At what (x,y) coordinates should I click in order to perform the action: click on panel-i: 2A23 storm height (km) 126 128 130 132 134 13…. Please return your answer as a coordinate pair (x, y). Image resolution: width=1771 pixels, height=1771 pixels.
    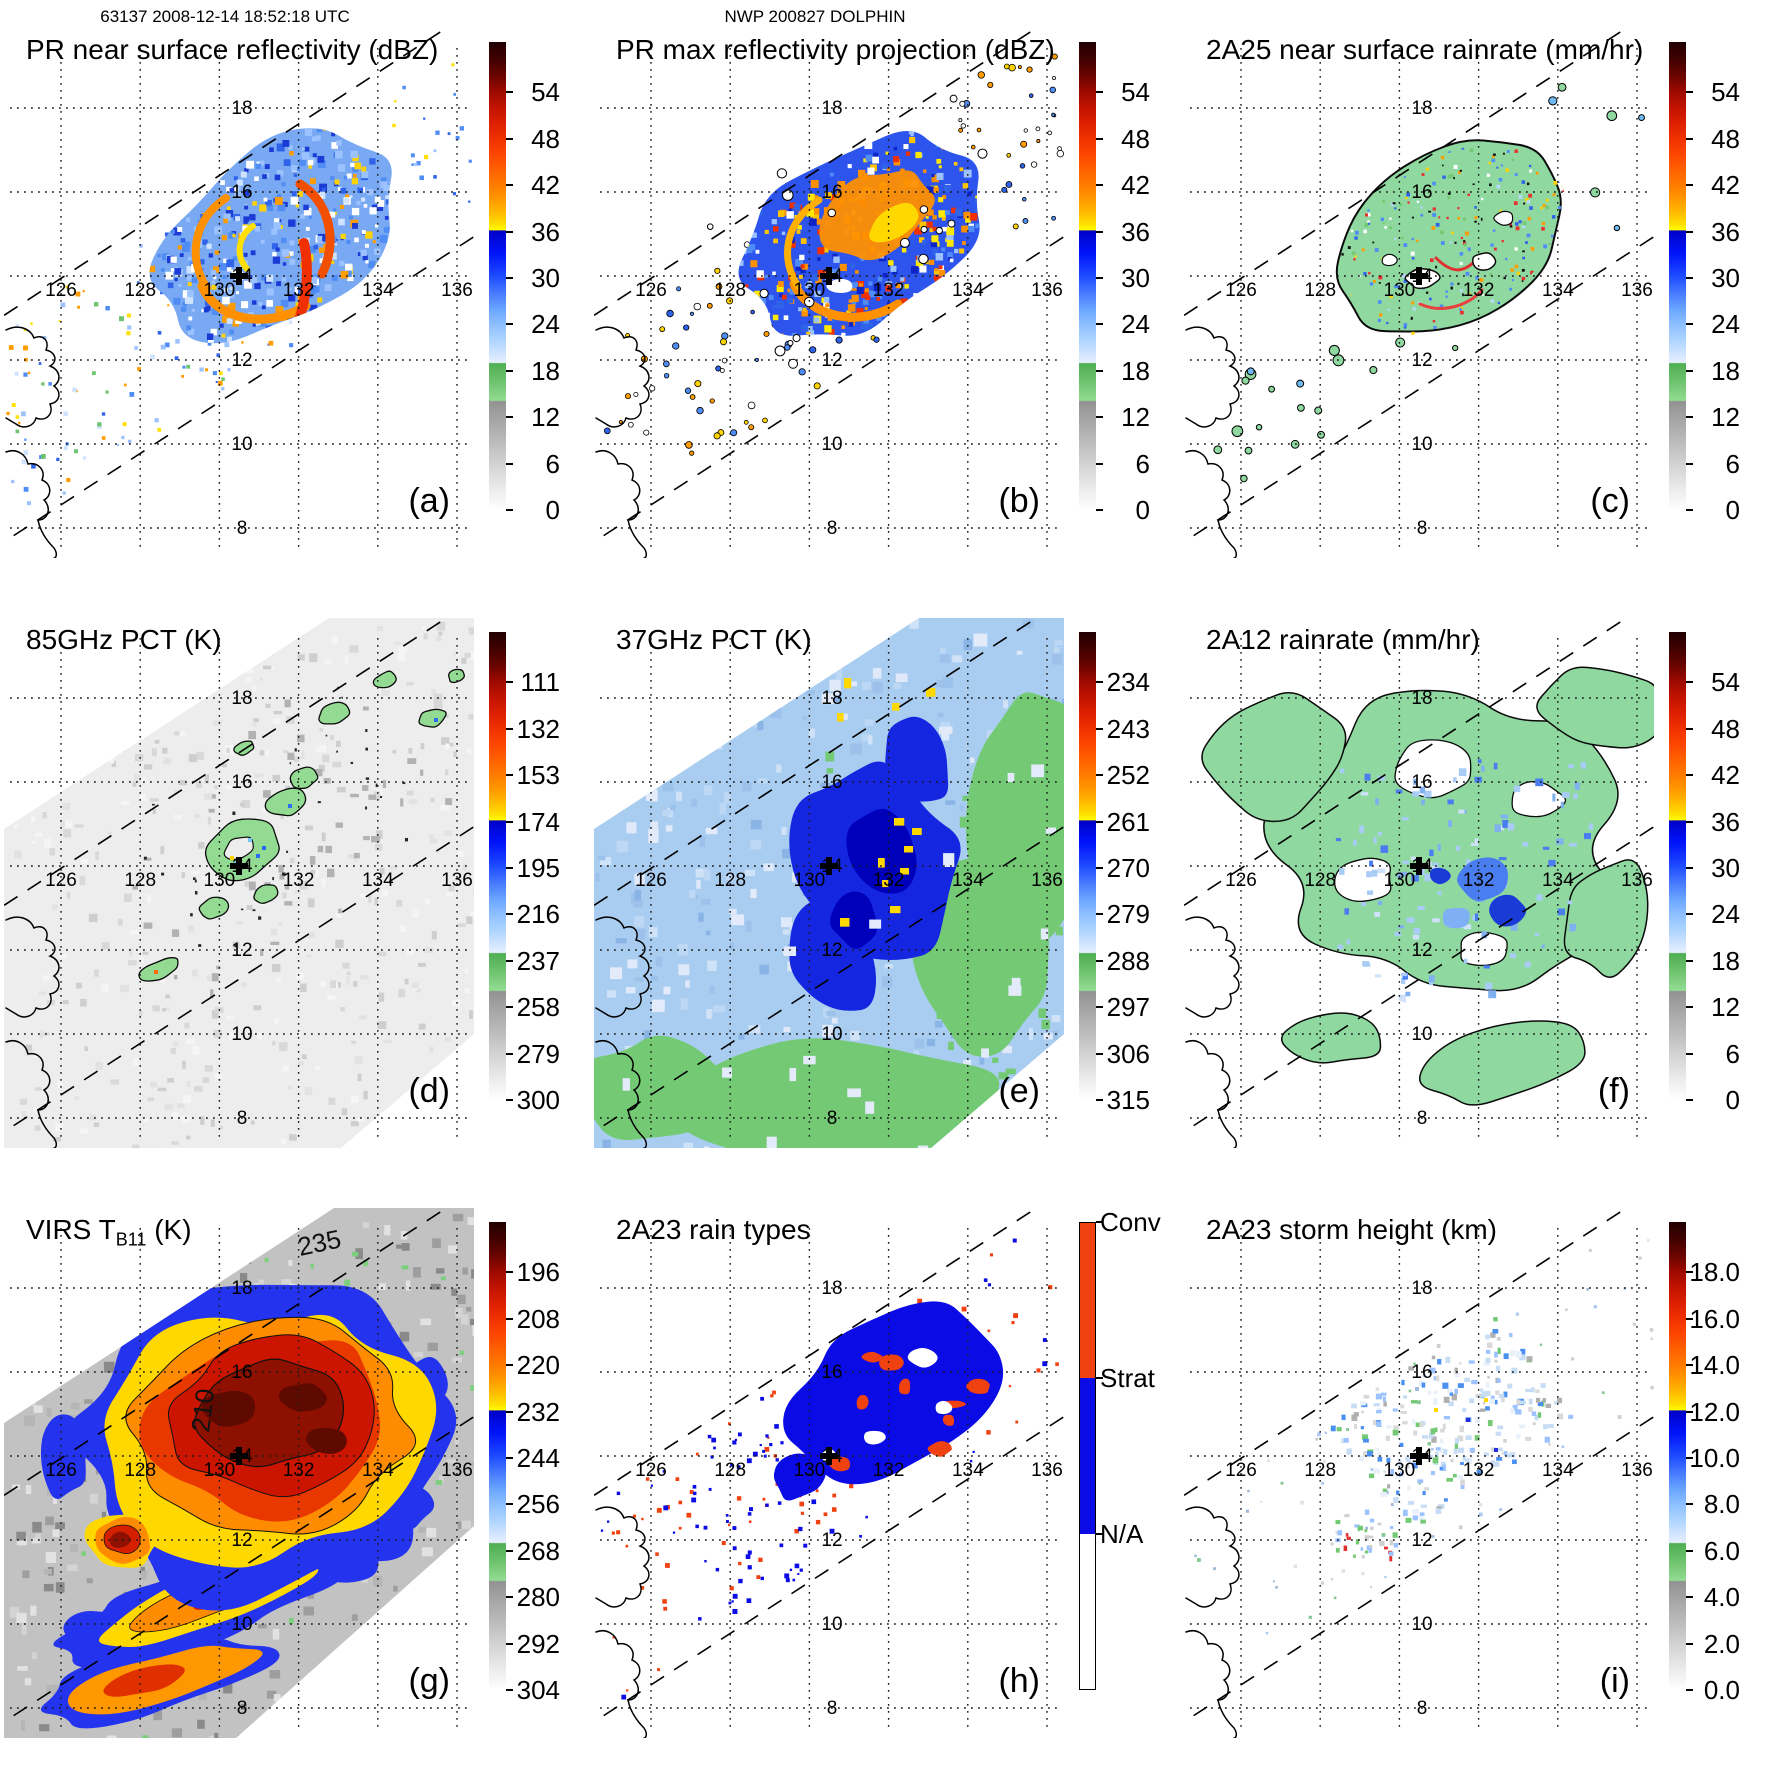
    Looking at the image, I should click on (1475, 1475).